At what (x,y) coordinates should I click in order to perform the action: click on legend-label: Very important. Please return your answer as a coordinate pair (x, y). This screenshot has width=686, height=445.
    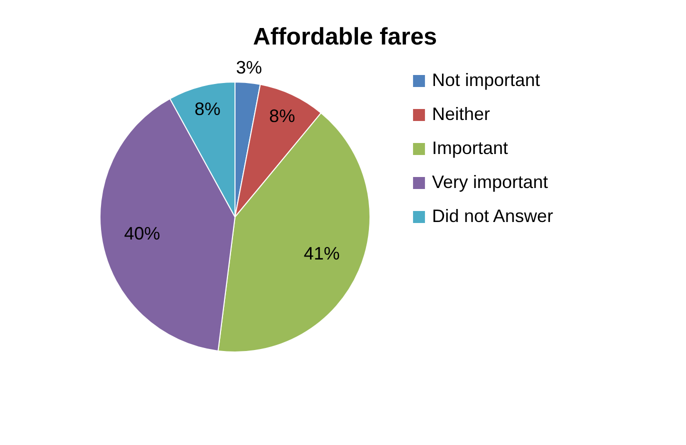
    Looking at the image, I should click on (490, 182).